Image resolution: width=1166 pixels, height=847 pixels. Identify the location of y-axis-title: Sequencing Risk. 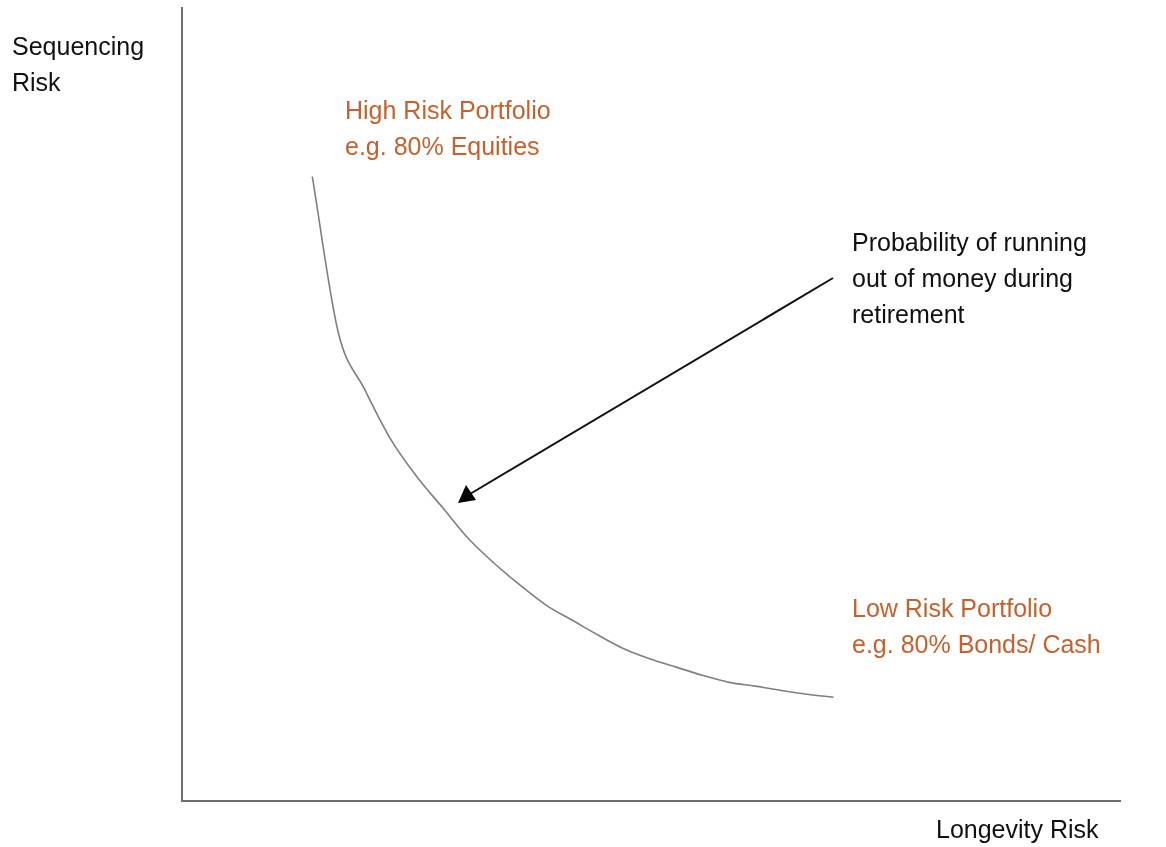
(78, 64).